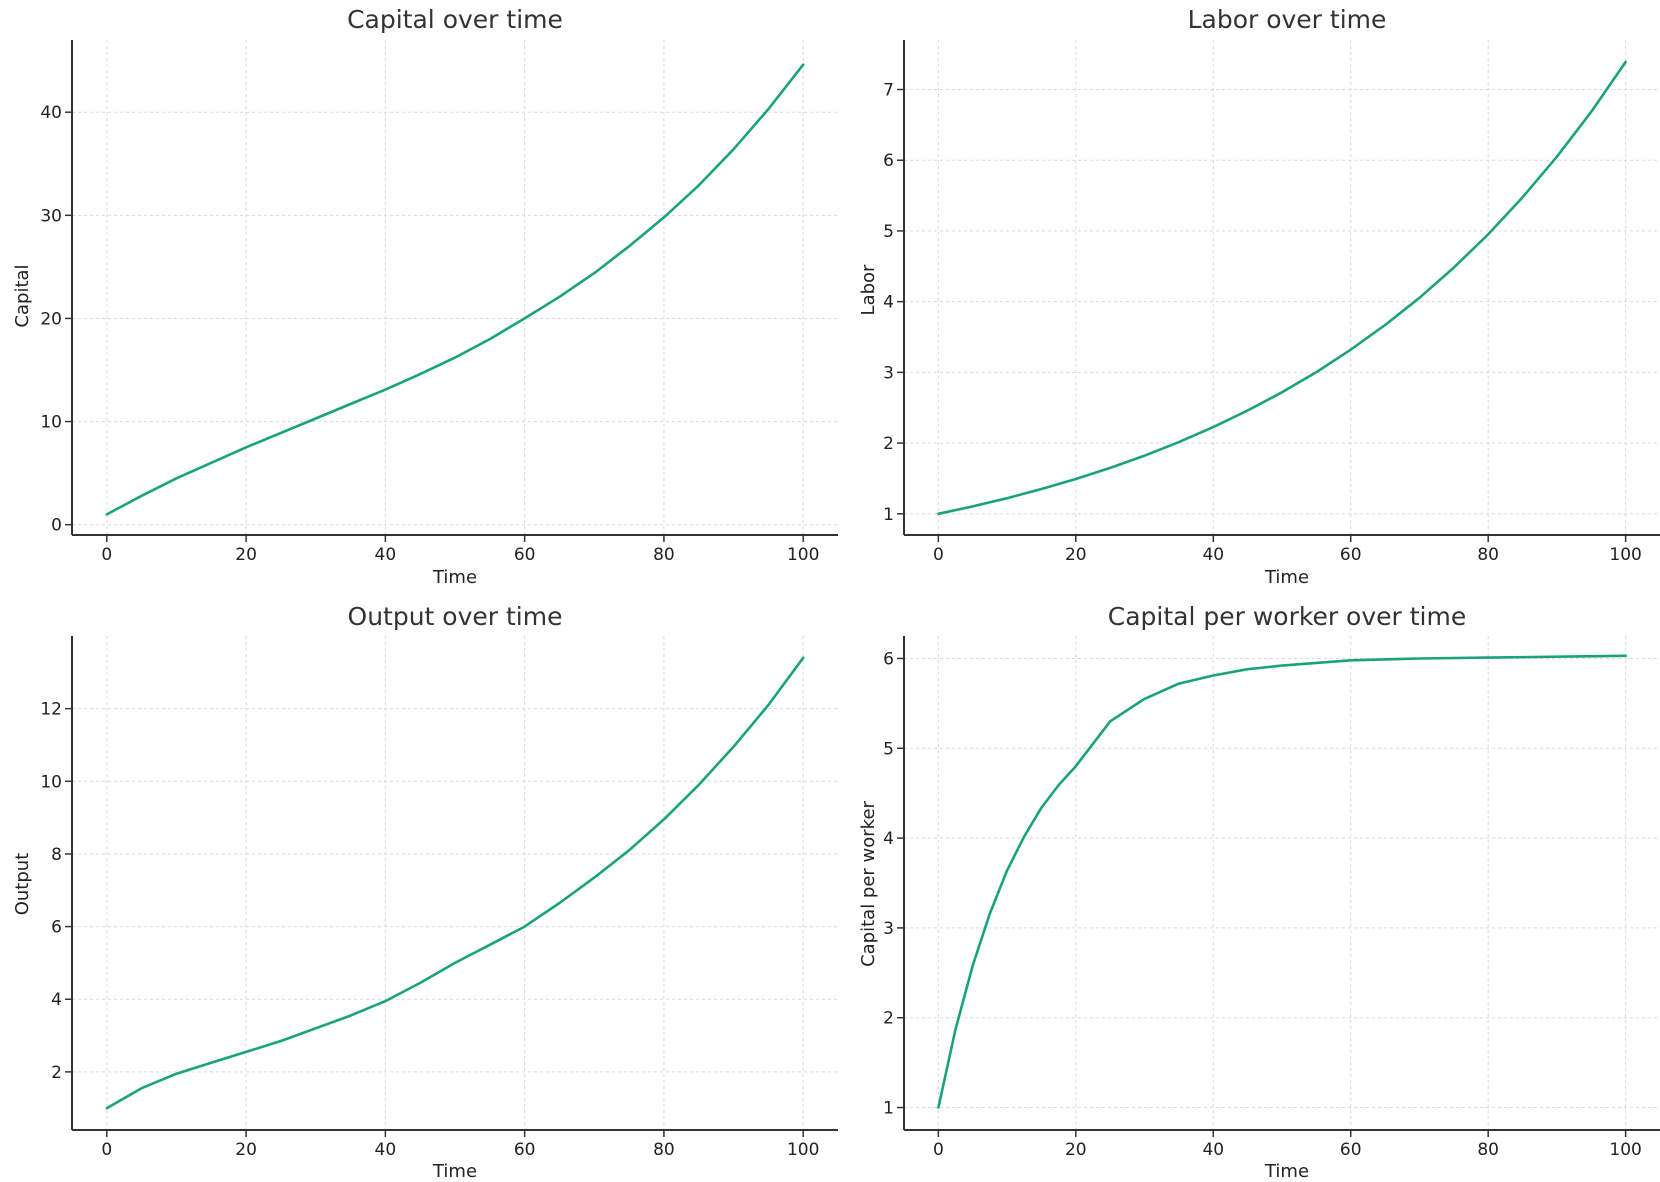 This screenshot has height=1182, width=1660. What do you see at coordinates (51, 113) in the screenshot?
I see `y-tick-label: 40` at bounding box center [51, 113].